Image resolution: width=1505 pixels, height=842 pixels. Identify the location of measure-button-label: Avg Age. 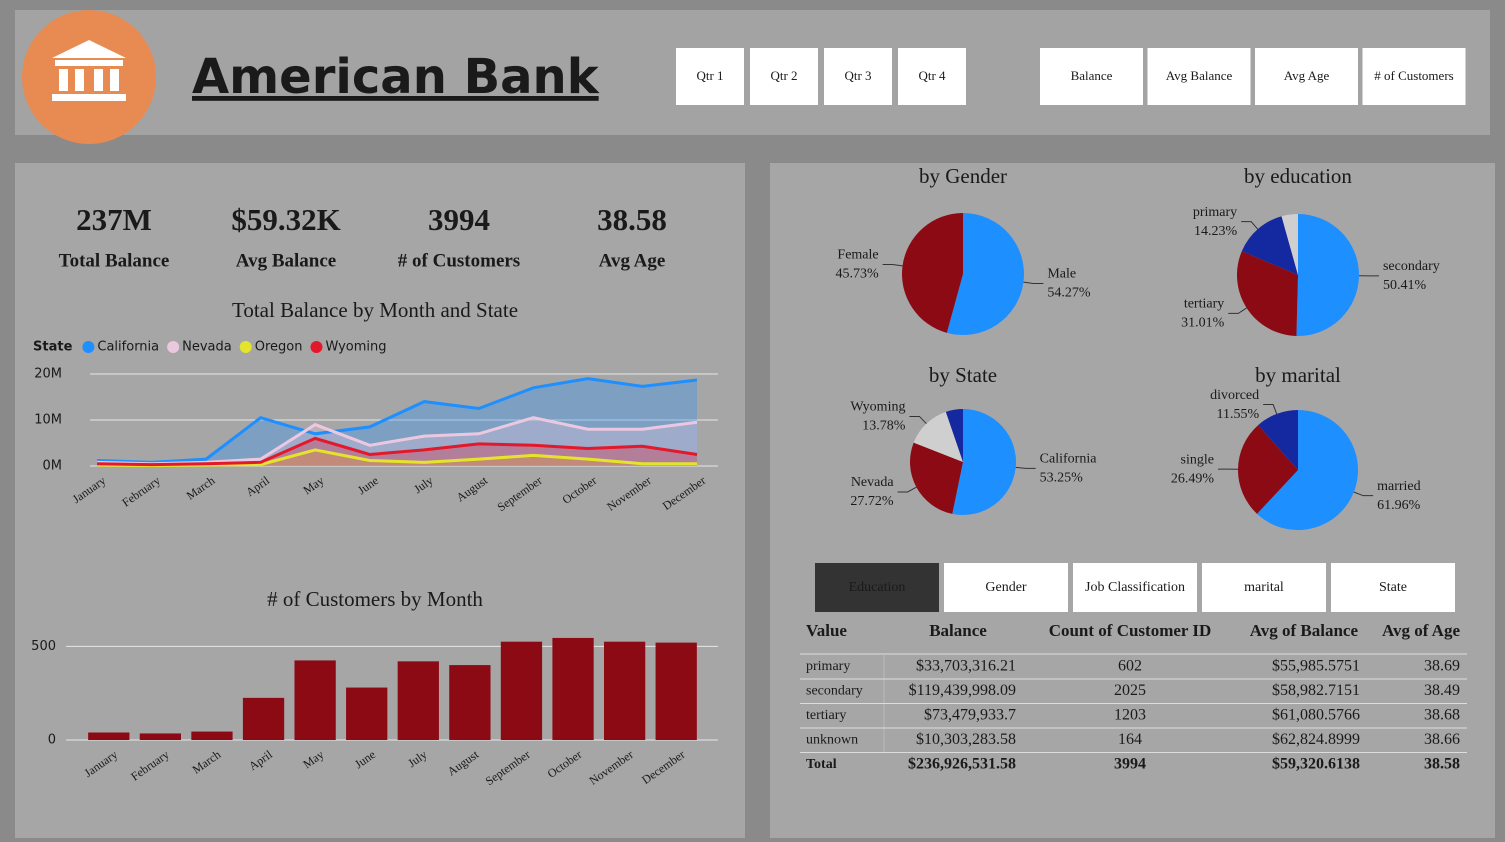
(1307, 75).